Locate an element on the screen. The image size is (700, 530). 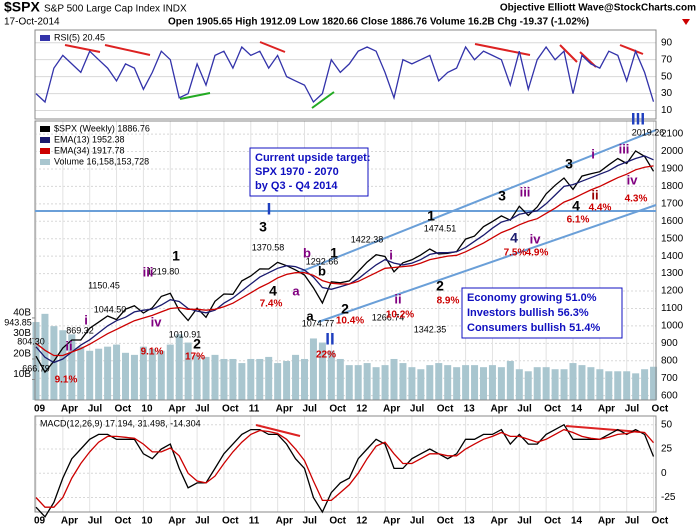
y-tick-label: 700 is located at coordinates (669, 378).